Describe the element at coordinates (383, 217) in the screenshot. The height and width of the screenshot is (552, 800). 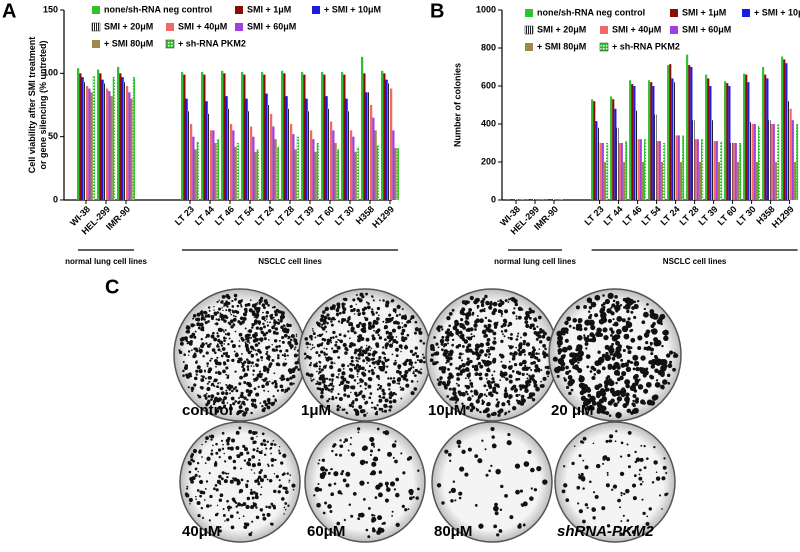
I see `x-tick-label: H1299` at that location.